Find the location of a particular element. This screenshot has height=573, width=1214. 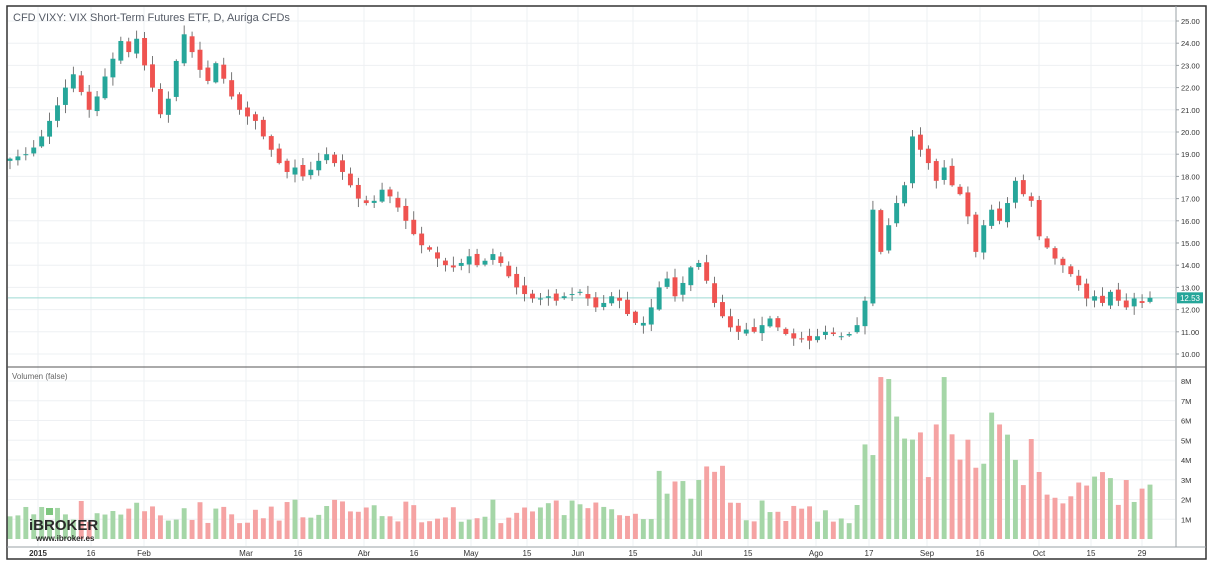

time-tick-label: Abr is located at coordinates (364, 553).